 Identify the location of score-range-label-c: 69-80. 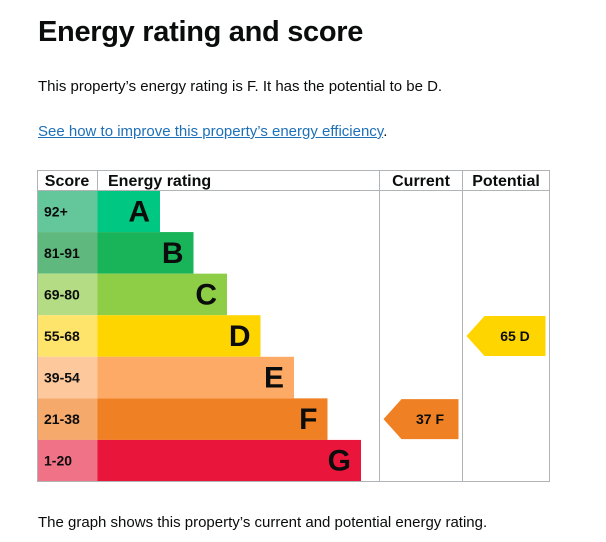
(62, 294).